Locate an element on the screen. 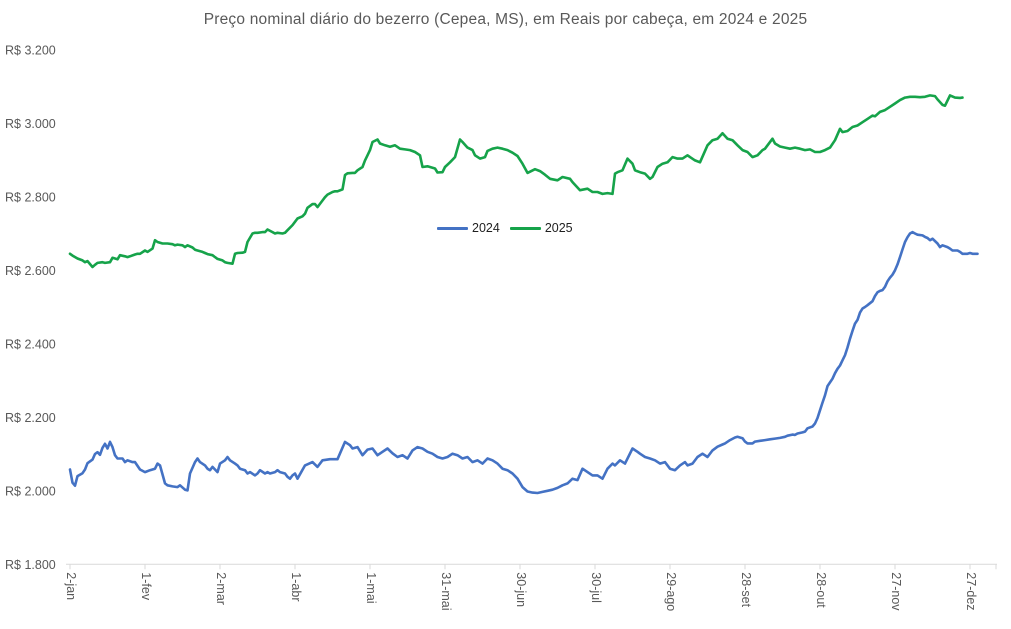 The image size is (1011, 629). x-axis-tick-label: 1-fev is located at coordinates (146, 586).